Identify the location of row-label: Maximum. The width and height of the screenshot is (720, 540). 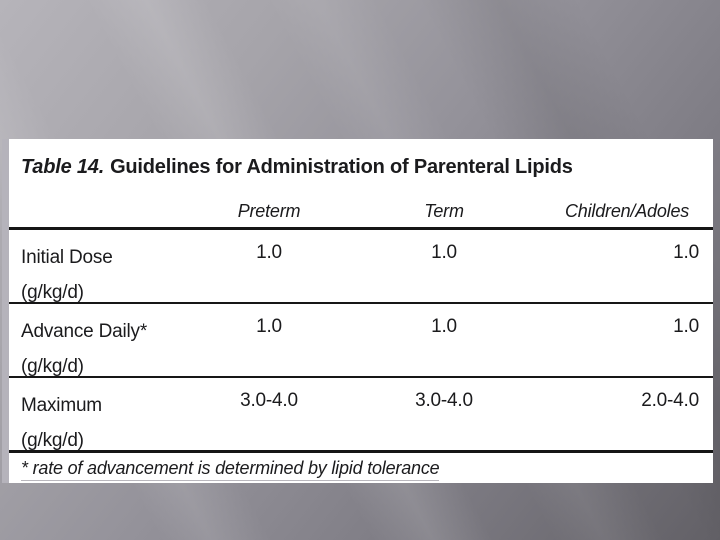
(61, 405).